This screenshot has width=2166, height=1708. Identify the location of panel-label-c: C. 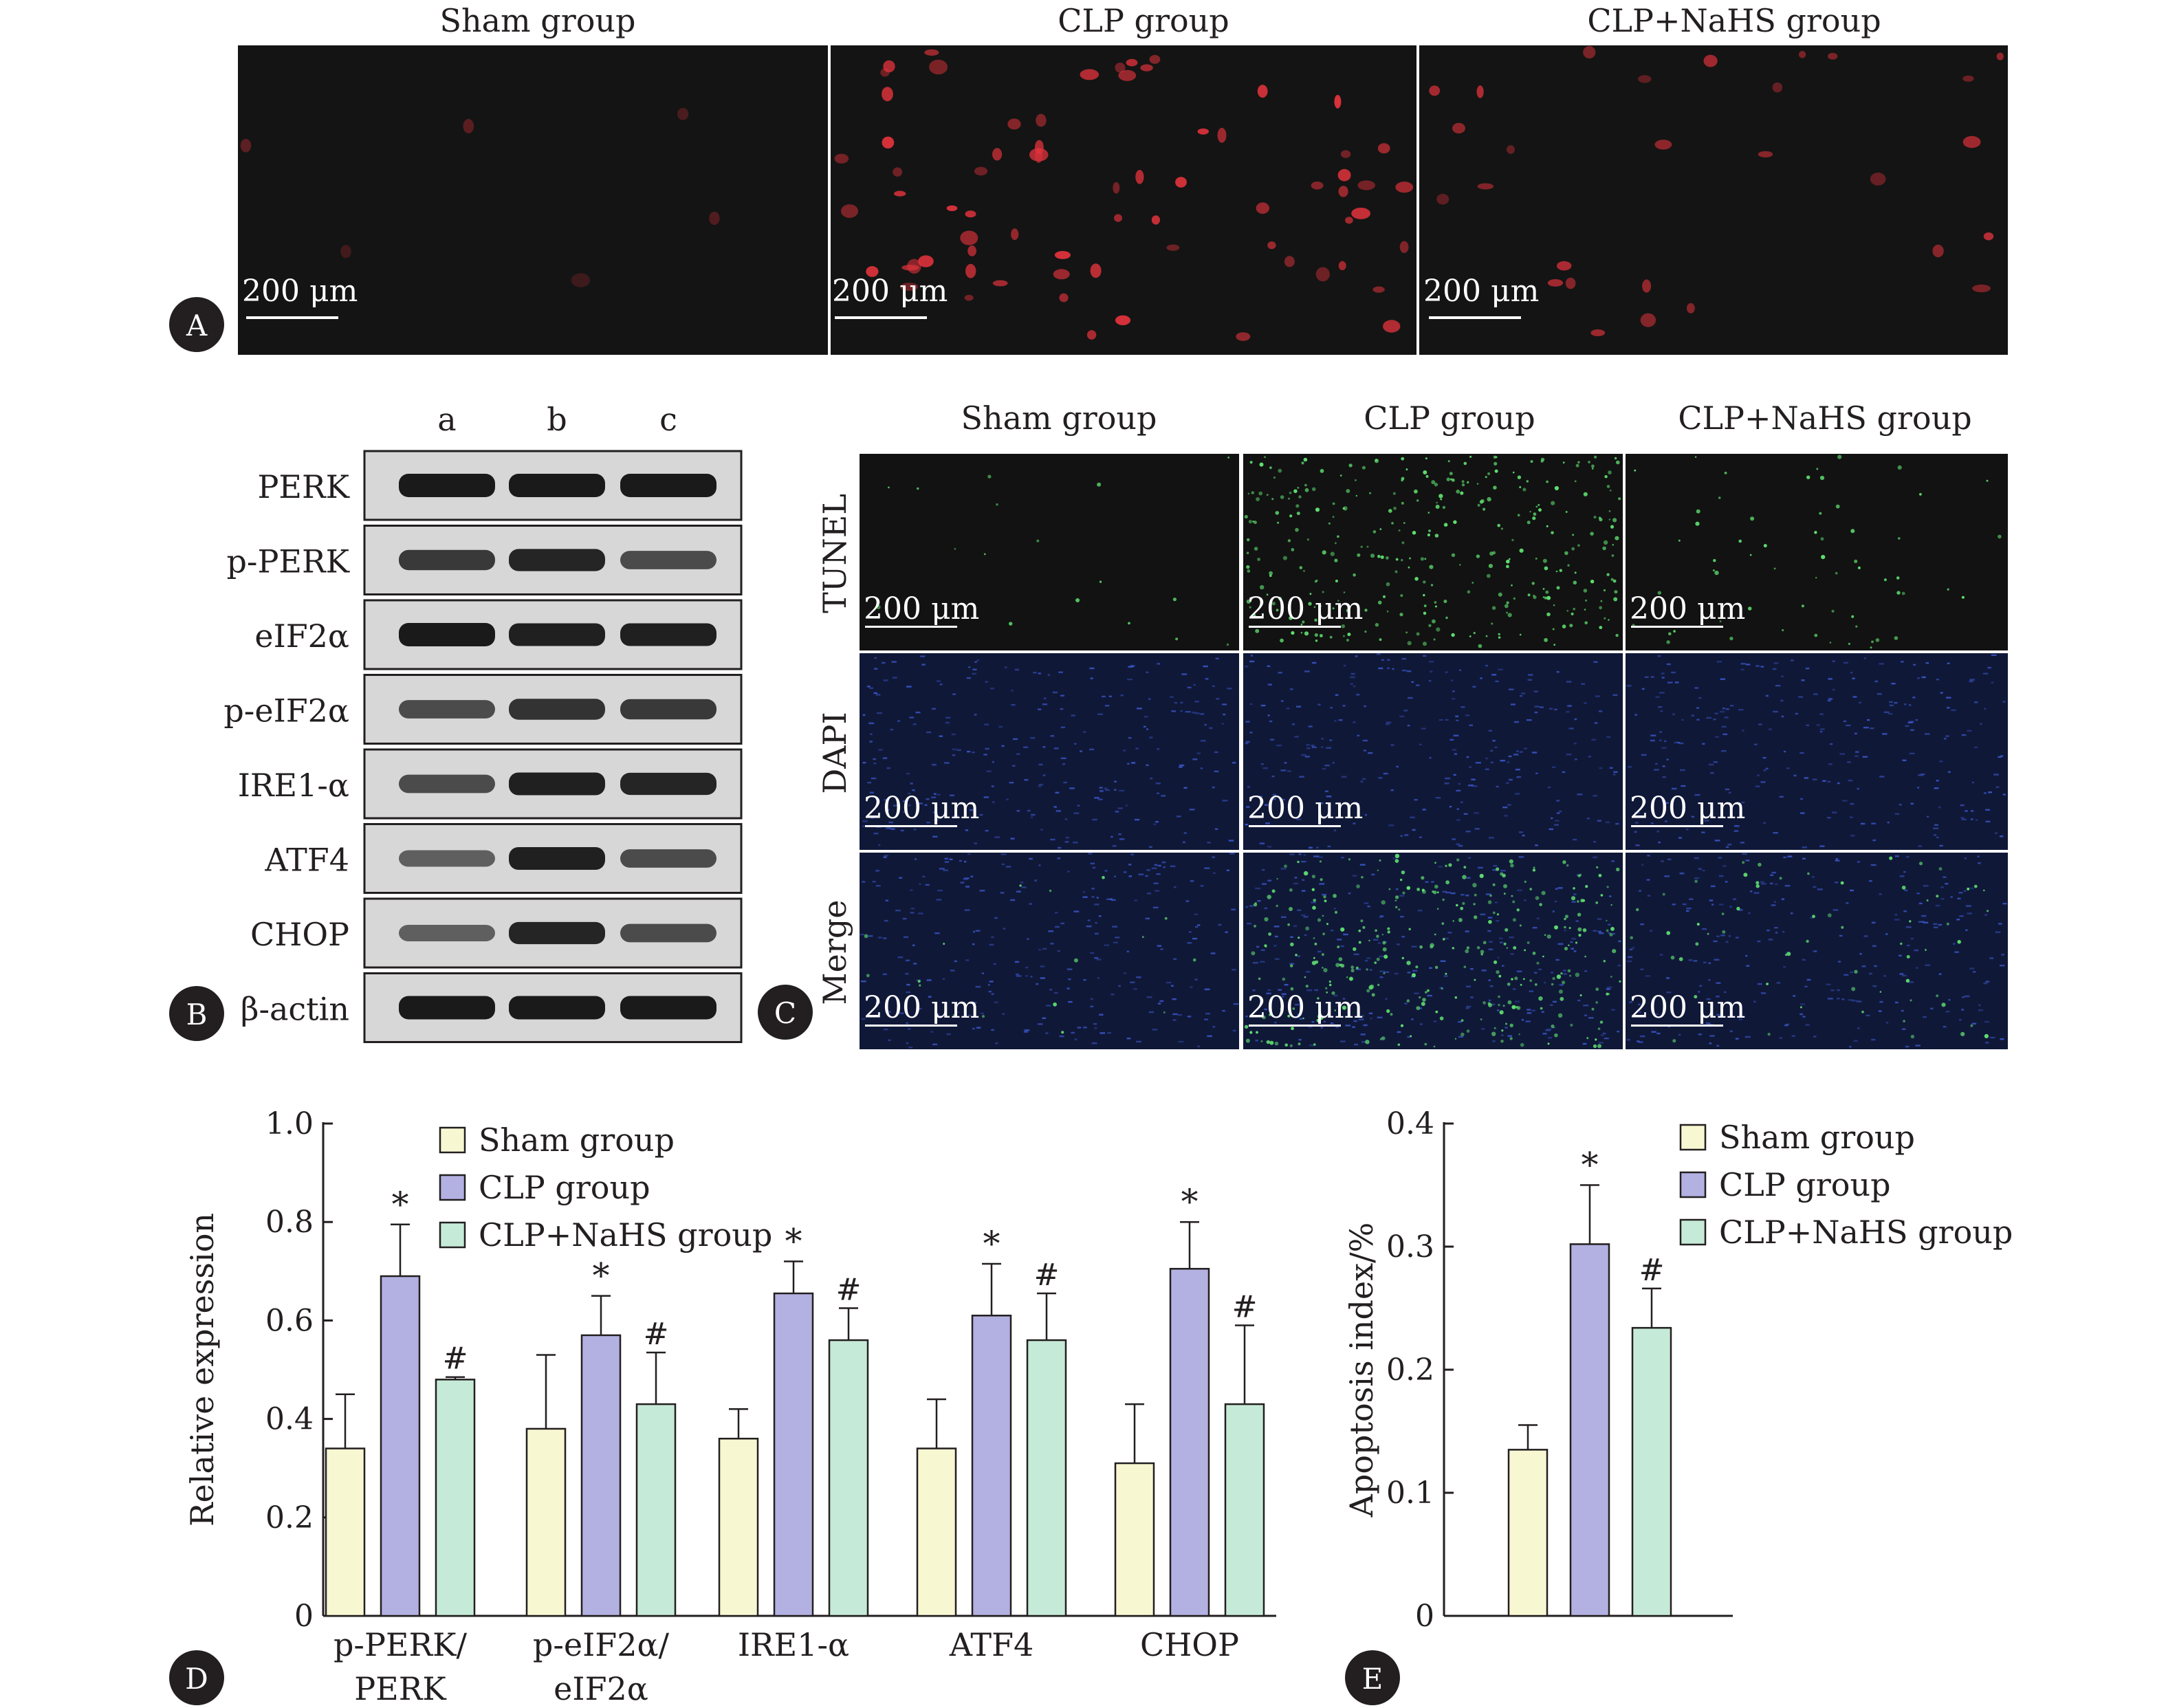
(785, 1013).